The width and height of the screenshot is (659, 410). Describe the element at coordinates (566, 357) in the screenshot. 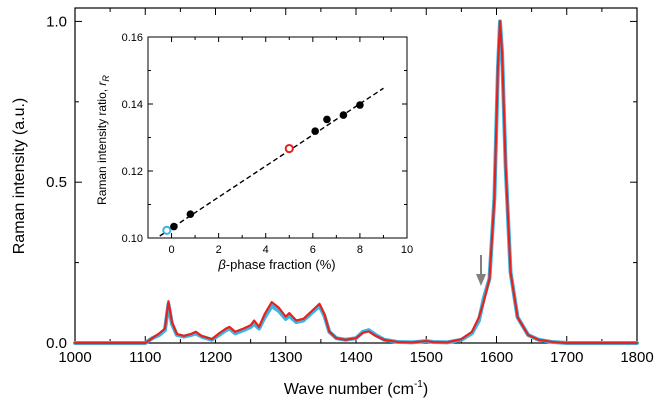

I see `main-x-tick-label: 1700` at that location.